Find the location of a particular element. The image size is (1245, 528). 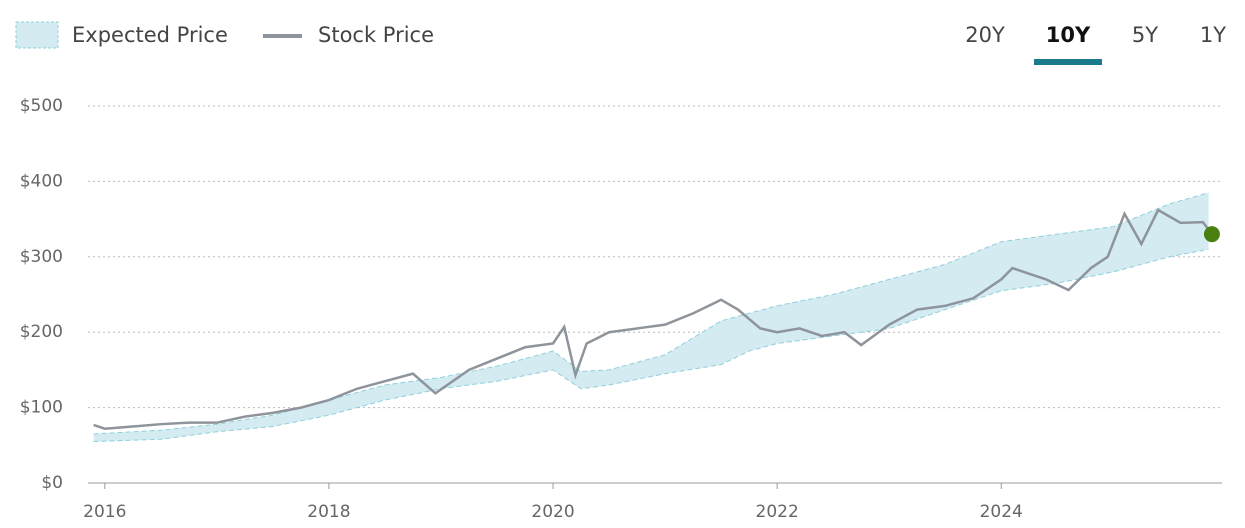

range-button: 1Y is located at coordinates (1213, 35).